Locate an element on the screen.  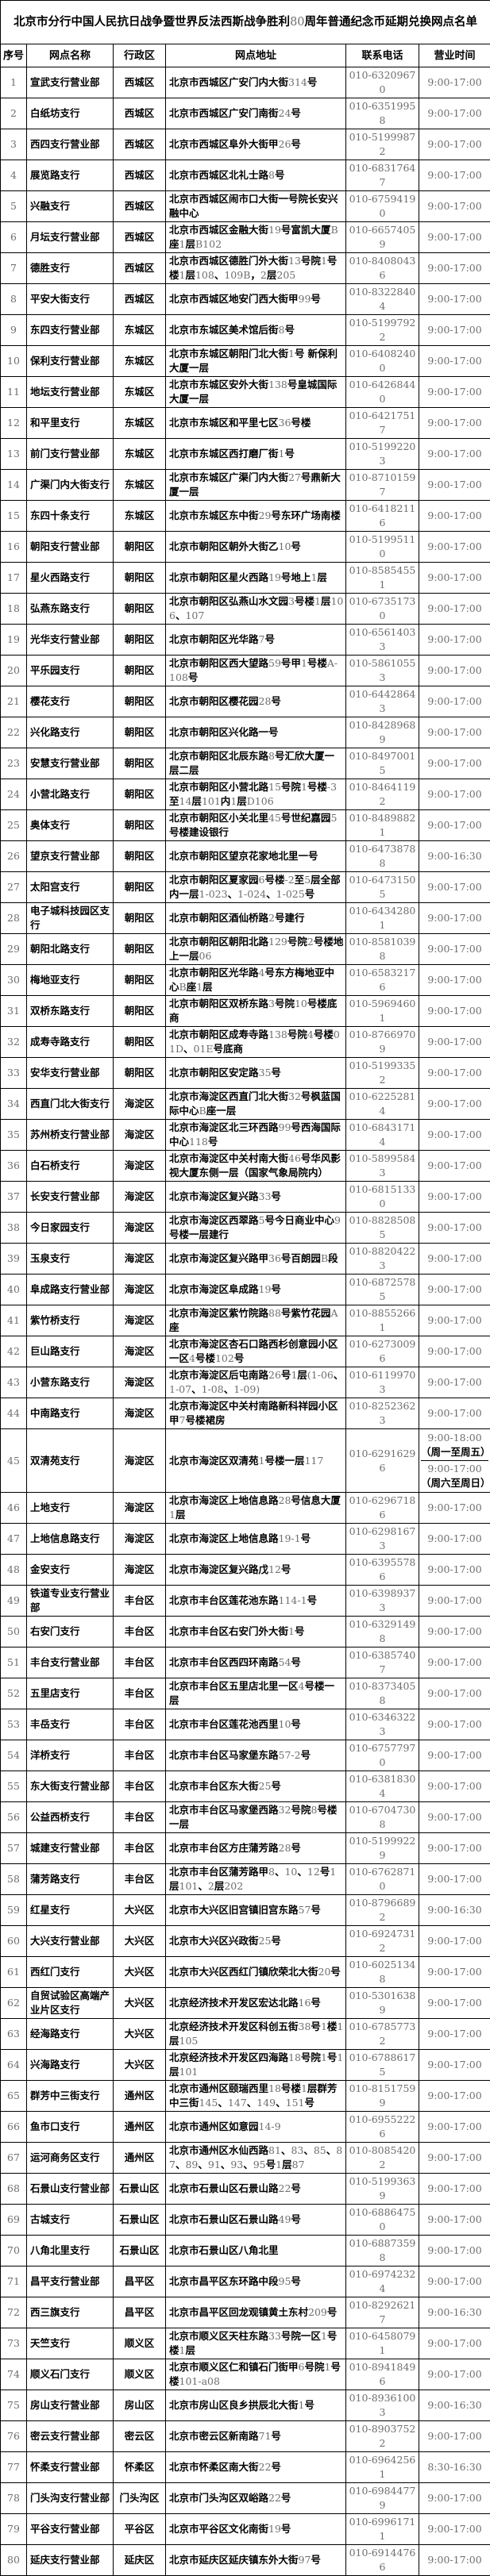
cell-serial: 26 is located at coordinates (14, 856).